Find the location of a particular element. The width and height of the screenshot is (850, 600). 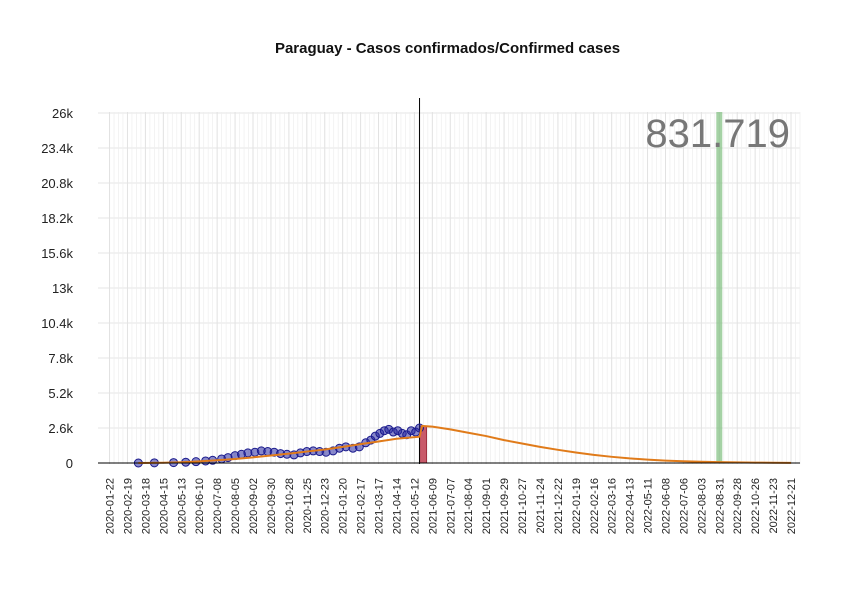

observed-points is located at coordinates (279, 445).